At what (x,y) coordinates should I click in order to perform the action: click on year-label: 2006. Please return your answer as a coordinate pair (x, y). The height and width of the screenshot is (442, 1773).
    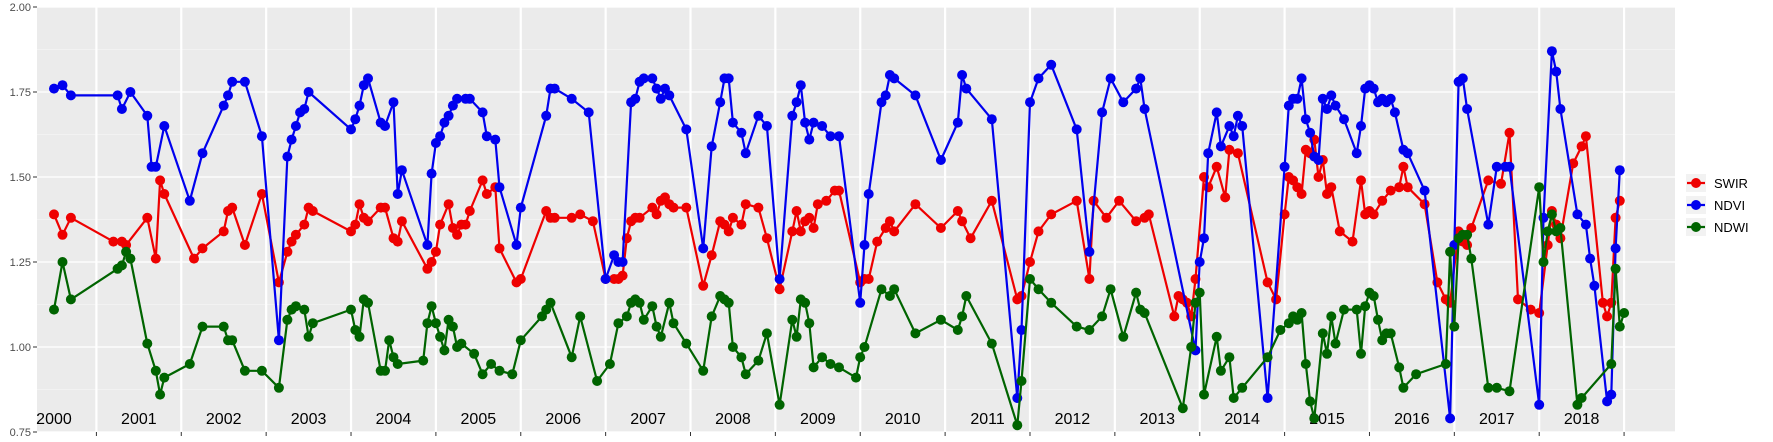
    Looking at the image, I should click on (563, 419).